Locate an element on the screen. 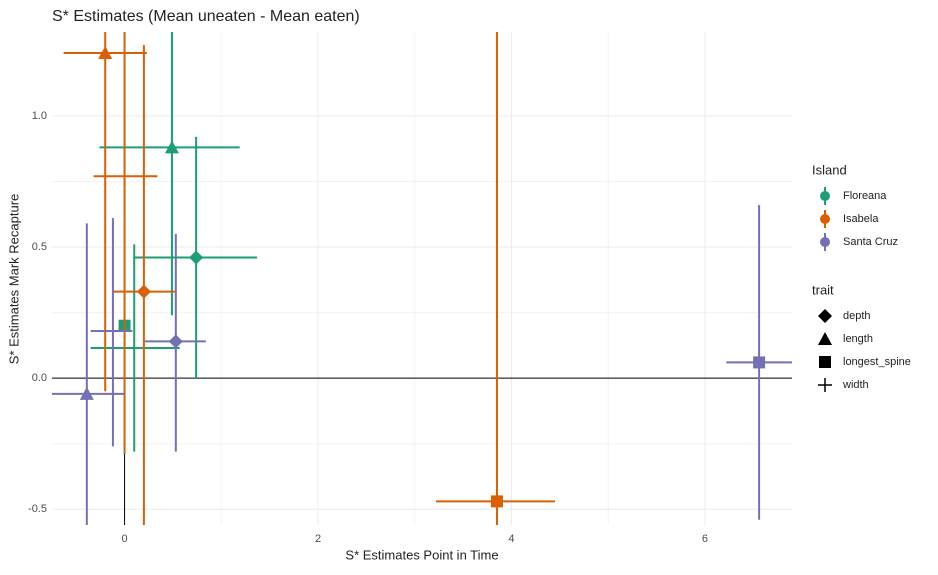  legend-label: longest_spine is located at coordinates (877, 362).